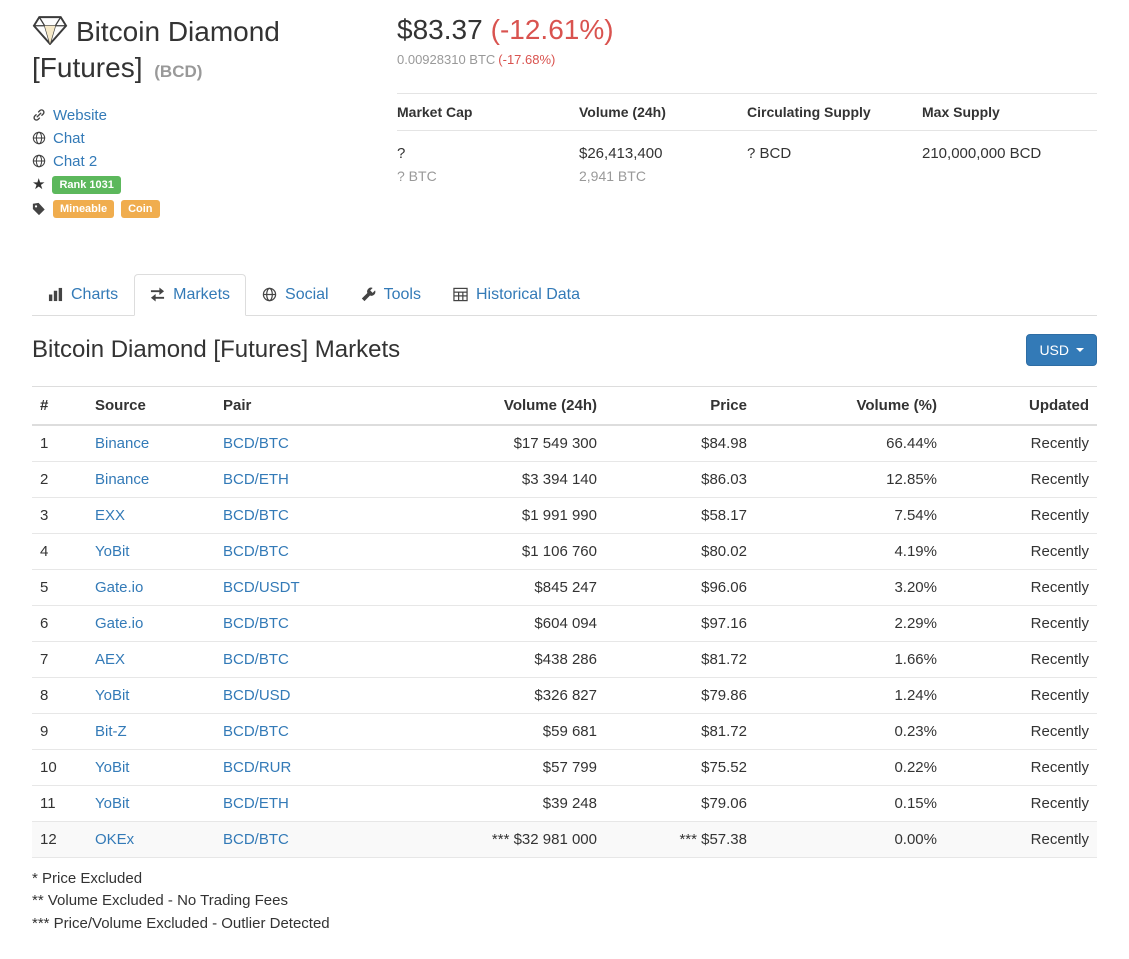 This screenshot has height=959, width=1129. I want to click on chat-link: Chat, so click(69, 138).